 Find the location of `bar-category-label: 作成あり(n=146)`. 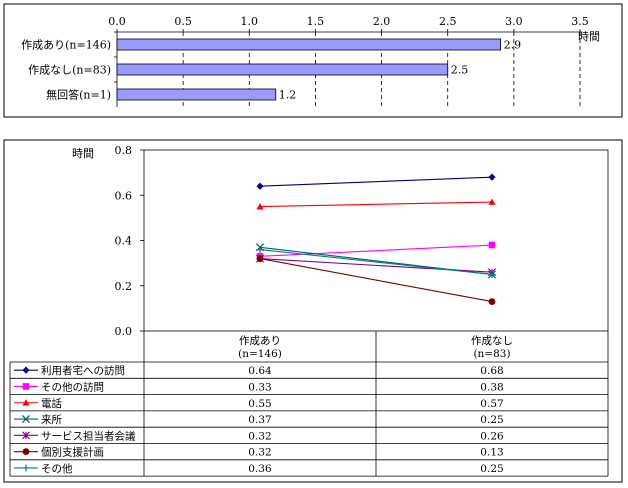

bar-category-label: 作成あり(n=146) is located at coordinates (66, 45).